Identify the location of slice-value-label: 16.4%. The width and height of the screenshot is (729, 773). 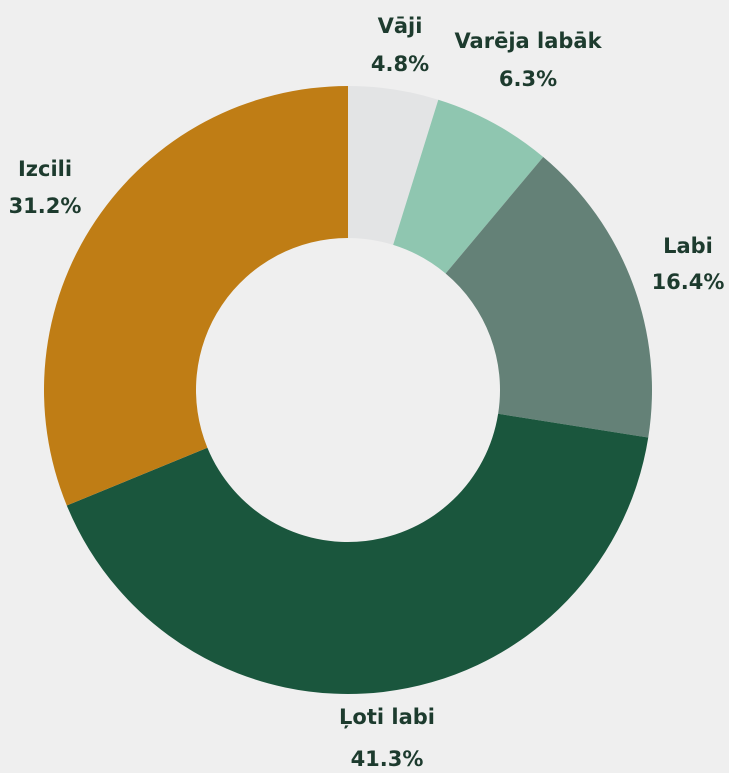
(688, 282).